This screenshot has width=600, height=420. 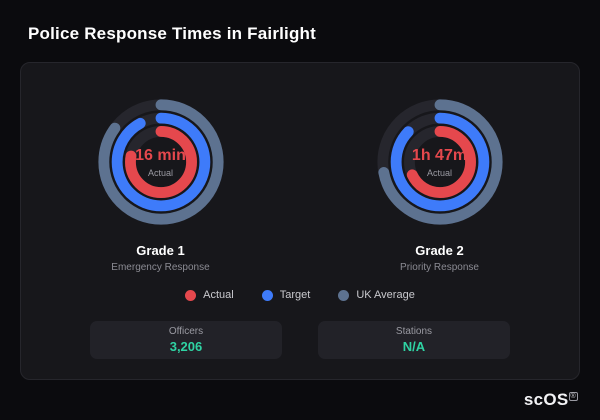 I want to click on chart-legend: Actual Target UK Average, so click(x=300, y=295).